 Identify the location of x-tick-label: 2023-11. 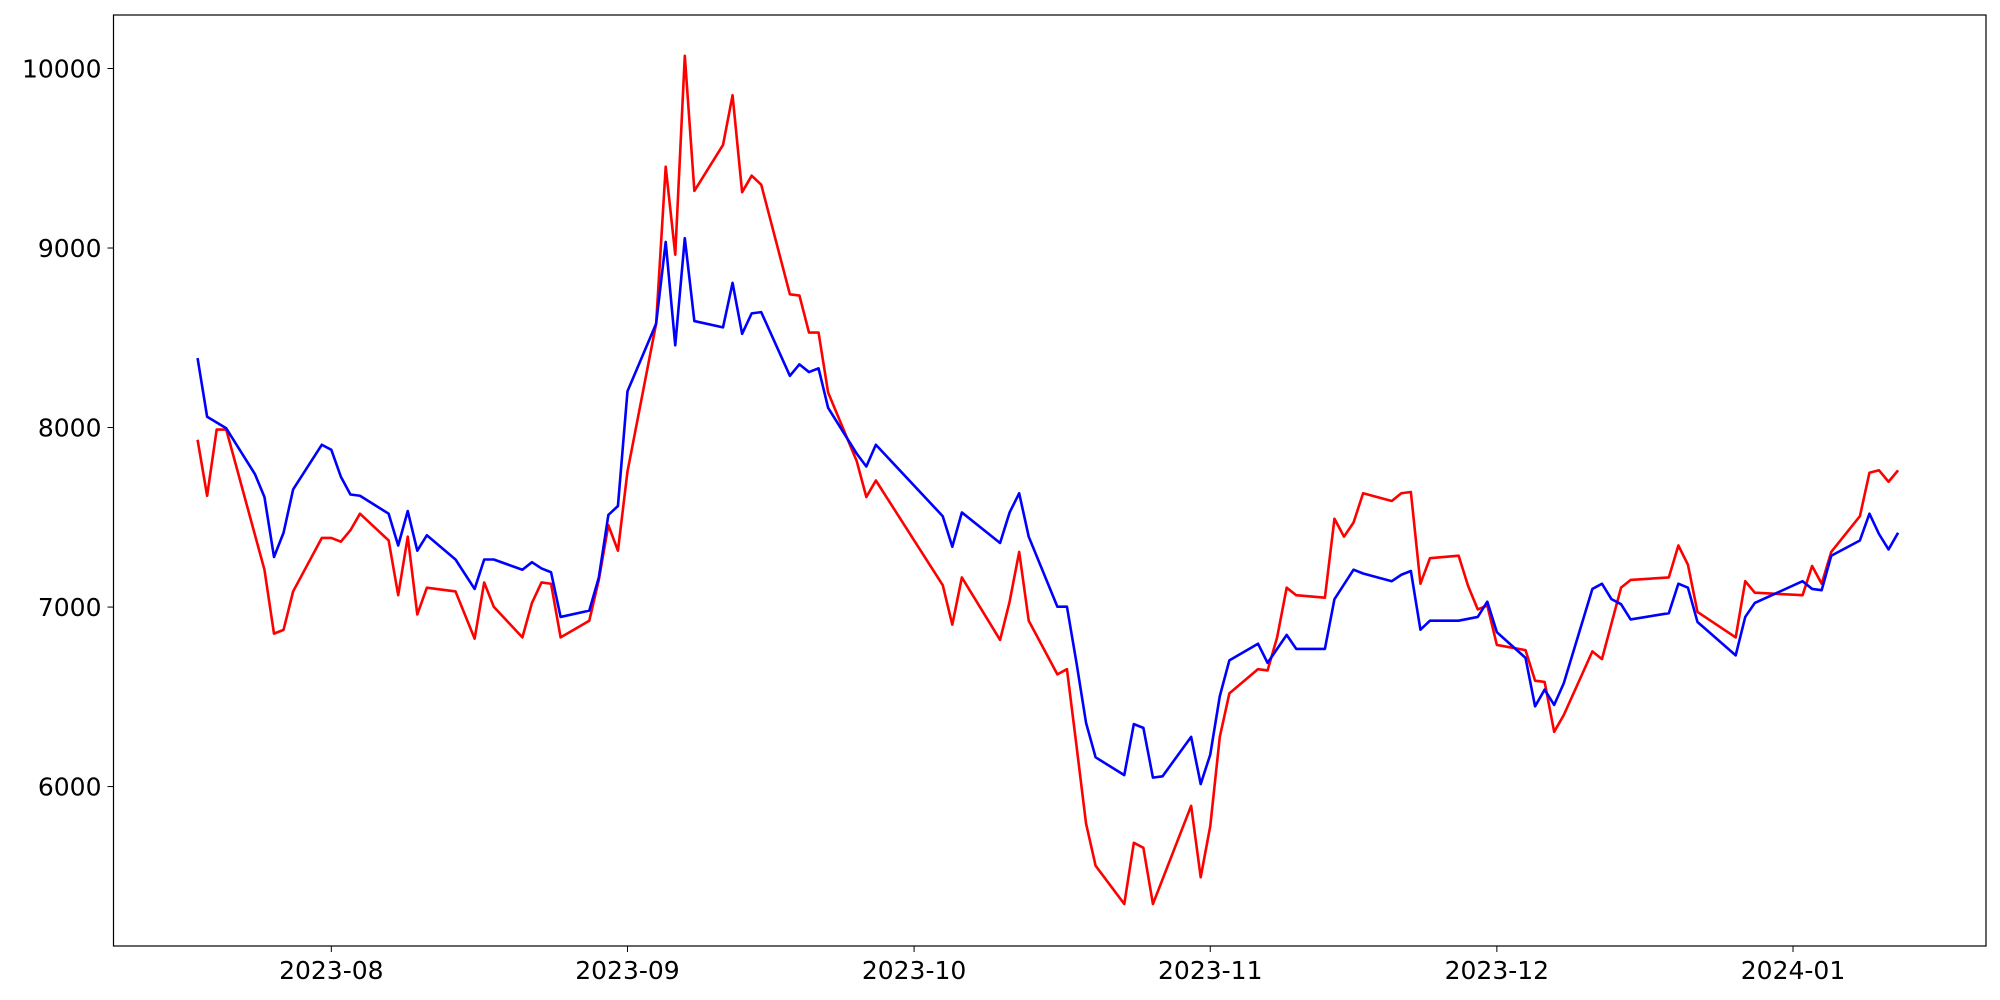
(1210, 970).